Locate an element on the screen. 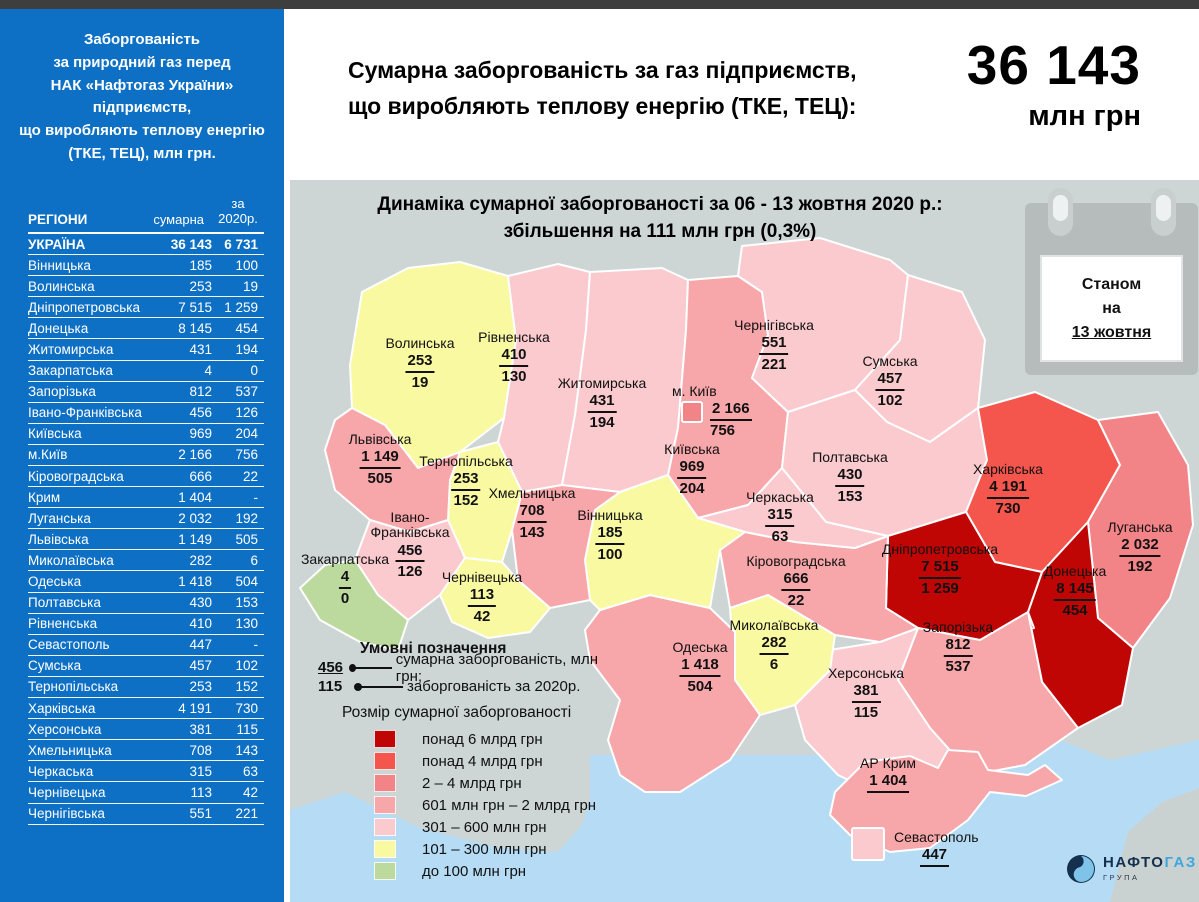 This screenshot has width=1199, height=902. table-cell: Крим is located at coordinates (44, 497).